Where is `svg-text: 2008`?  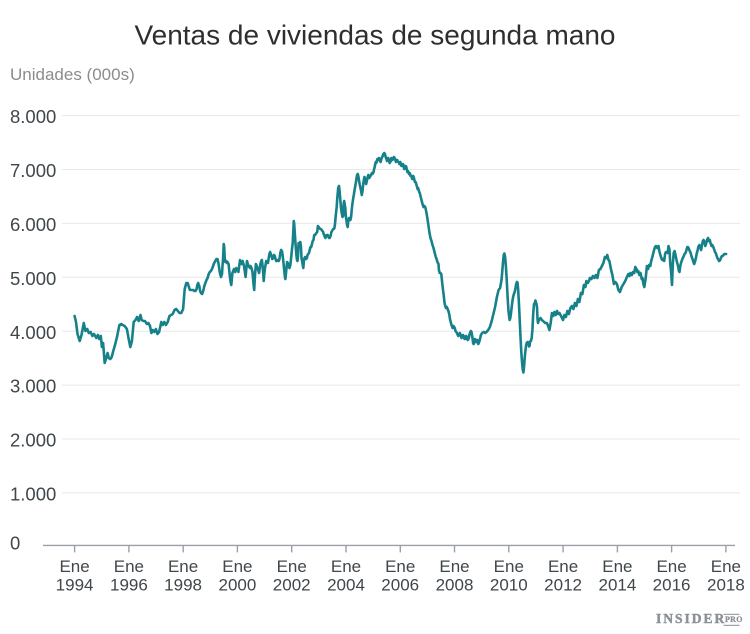
svg-text: 2008 is located at coordinates (455, 585).